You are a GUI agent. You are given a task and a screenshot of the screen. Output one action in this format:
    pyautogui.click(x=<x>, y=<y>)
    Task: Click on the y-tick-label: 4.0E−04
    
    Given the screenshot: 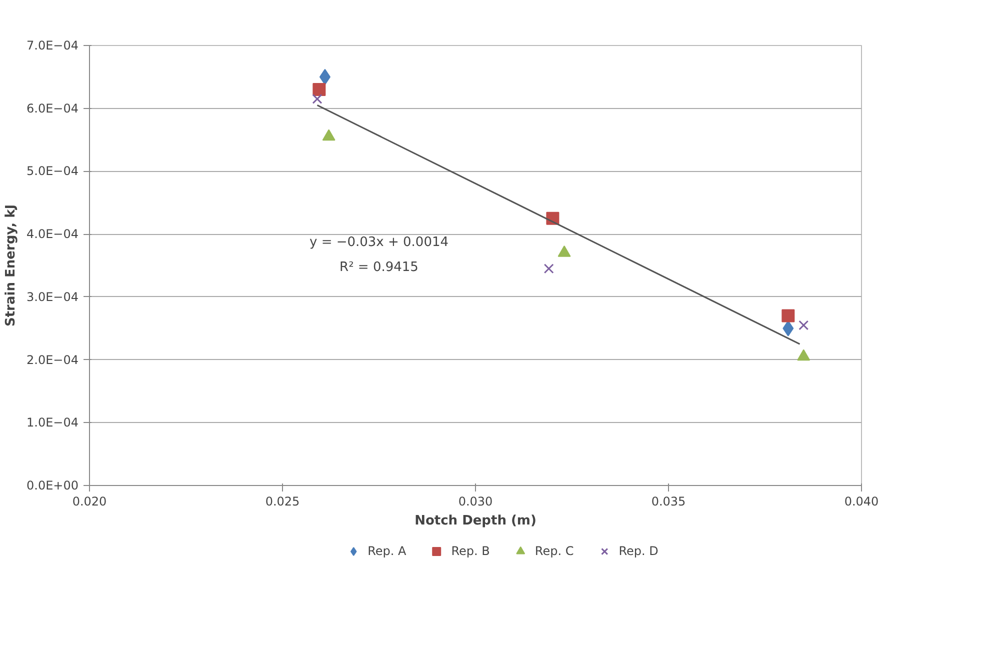 What is the action you would take?
    pyautogui.click(x=52, y=234)
    